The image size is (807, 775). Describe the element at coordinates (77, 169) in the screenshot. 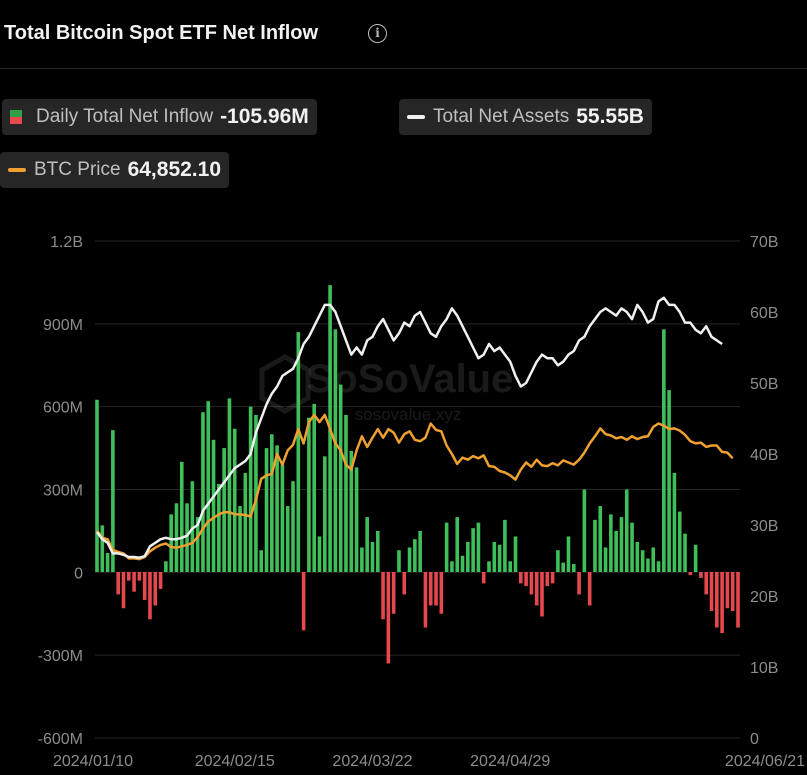

I see `legend-price-label: BTC Price` at that location.